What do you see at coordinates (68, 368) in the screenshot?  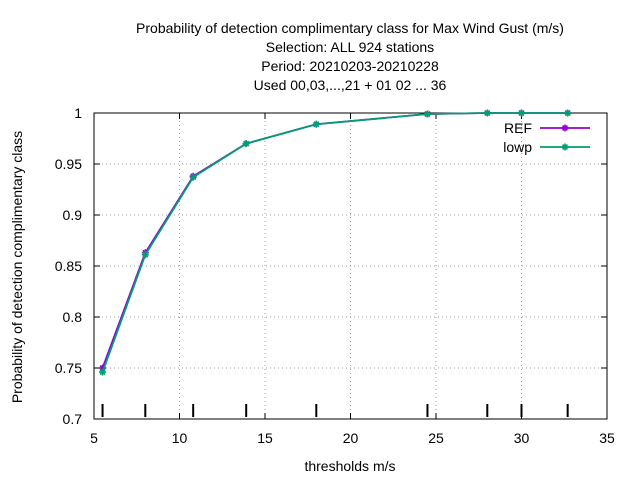 I see `y-tick-label: 0.75` at bounding box center [68, 368].